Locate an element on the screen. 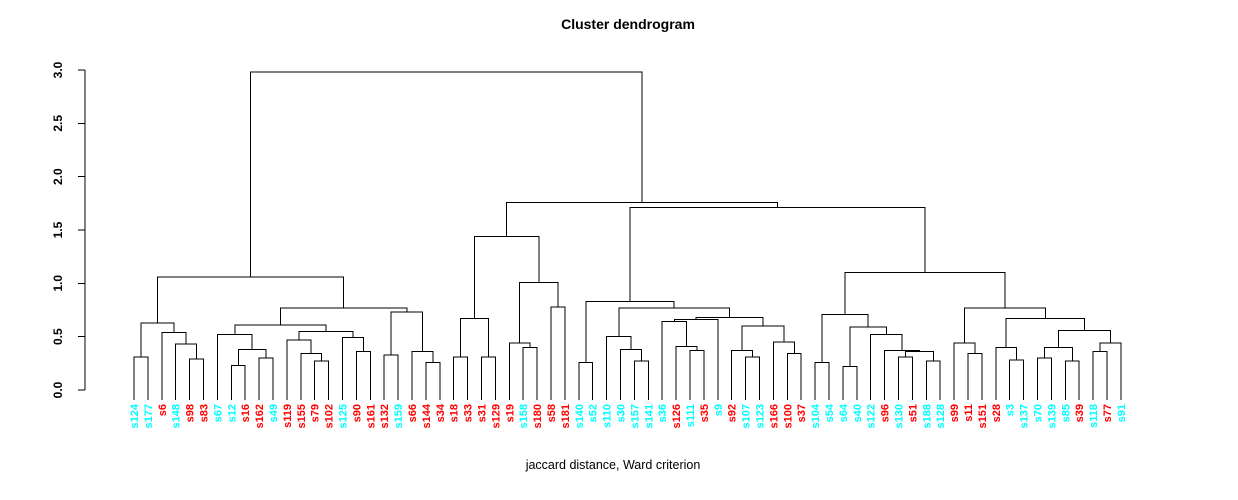  leaf-label: s19 is located at coordinates (510, 413).